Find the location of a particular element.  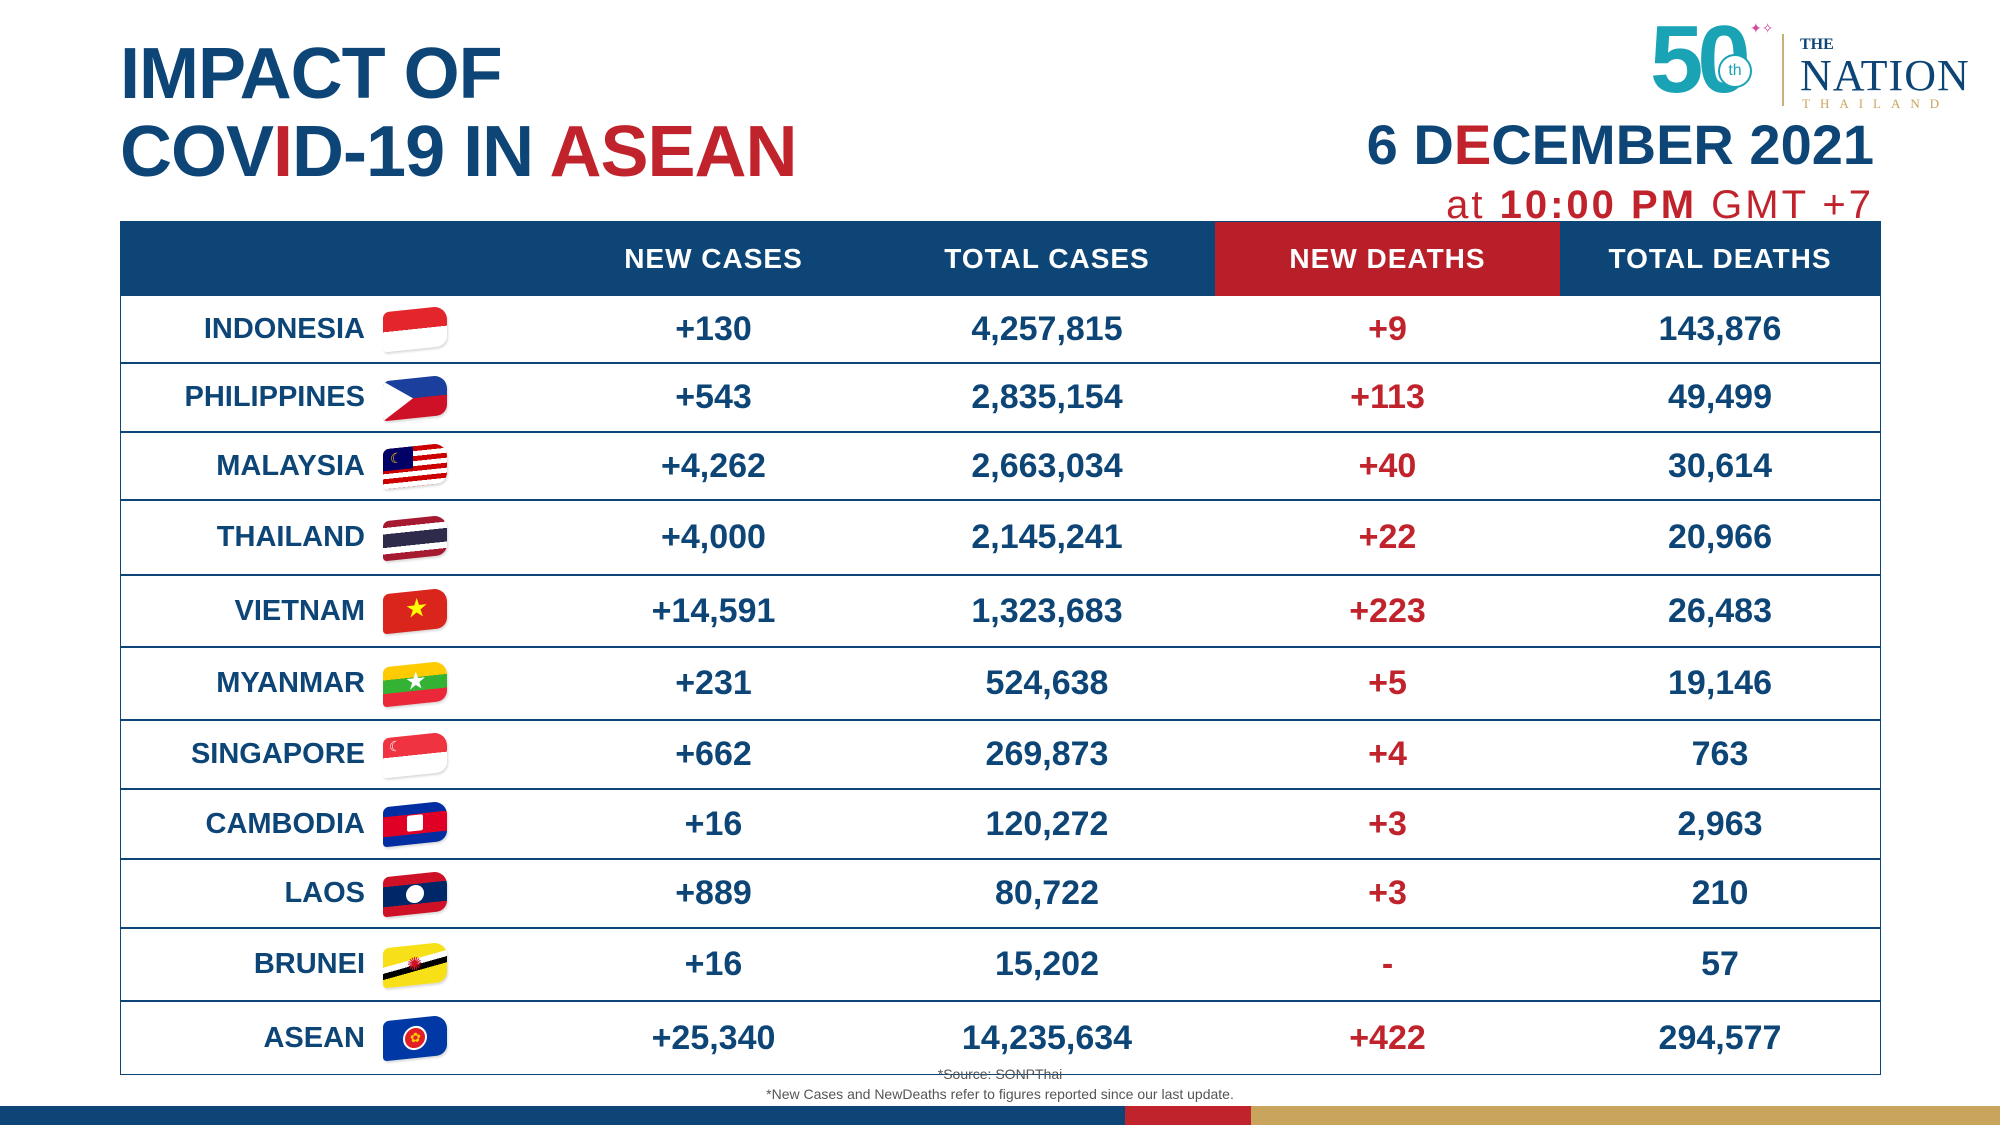

table-row: PHILIPPINES +543 2,835,154 +113 49,499 is located at coordinates (1000, 396).